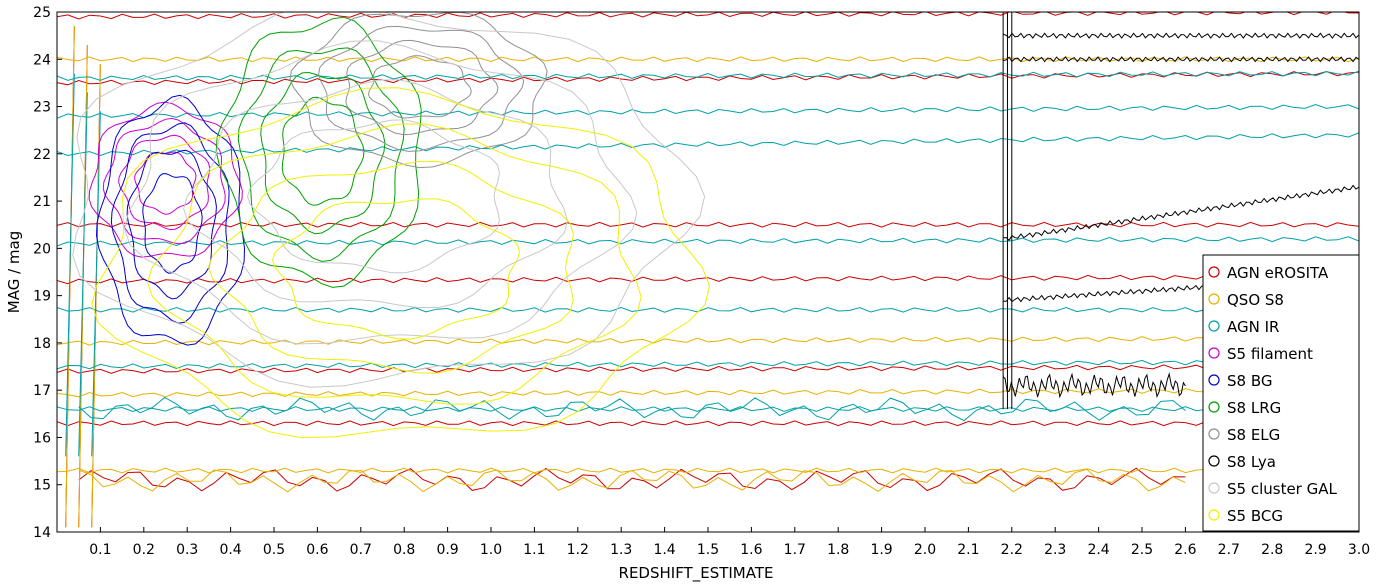  Describe the element at coordinates (1253, 435) in the screenshot. I see `legend-entry: S8 ELG` at that location.